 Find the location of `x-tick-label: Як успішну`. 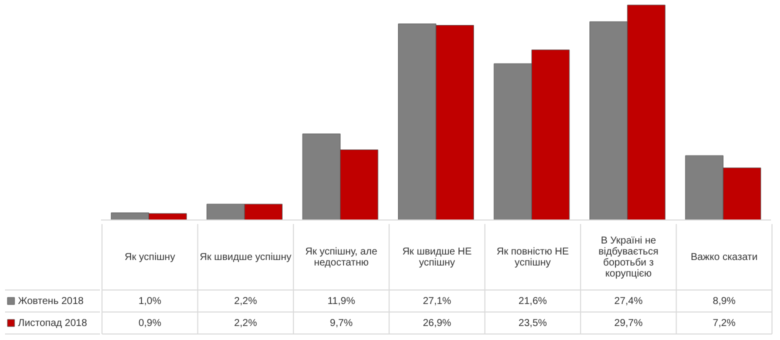

x-tick-label: Як успішну is located at coordinates (150, 257).